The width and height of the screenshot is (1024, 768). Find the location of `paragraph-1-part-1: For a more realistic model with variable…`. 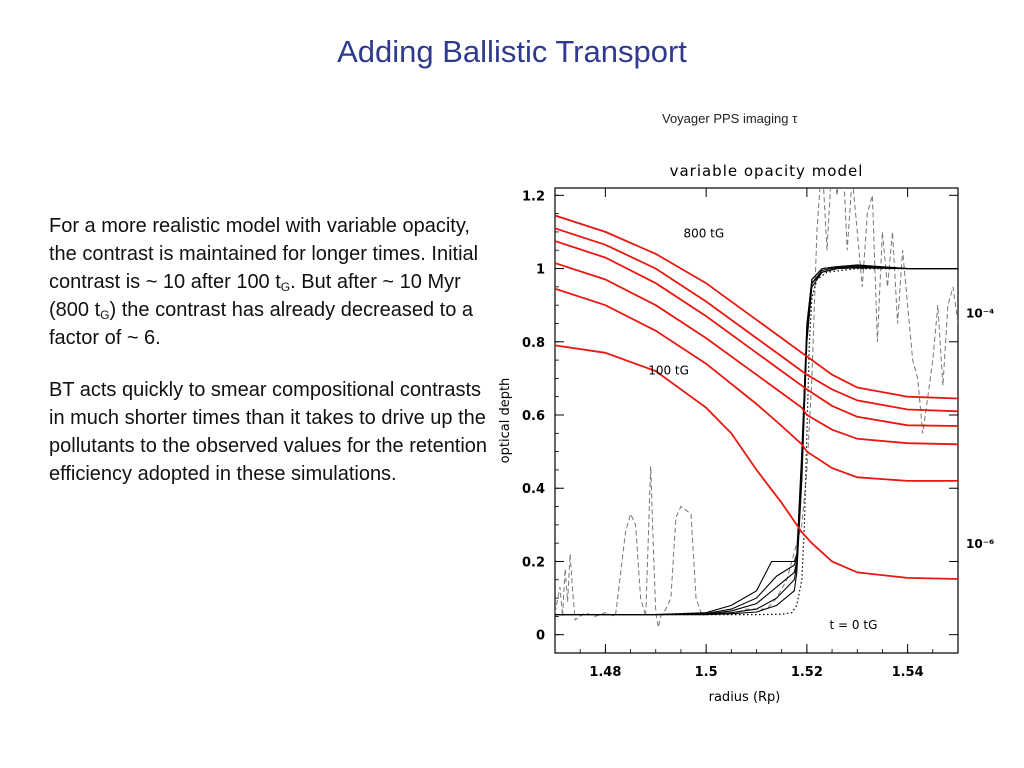

paragraph-1-part-1: For a more realistic model with variable… is located at coordinates (264, 254).